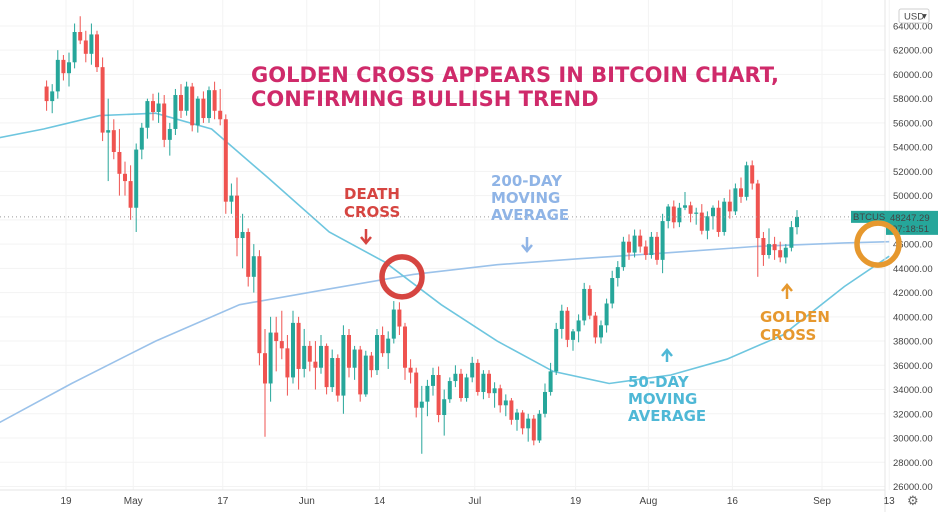 The width and height of the screenshot is (938, 512). Describe the element at coordinates (372, 212) in the screenshot. I see `death-cross-label-2: CROSS` at that location.